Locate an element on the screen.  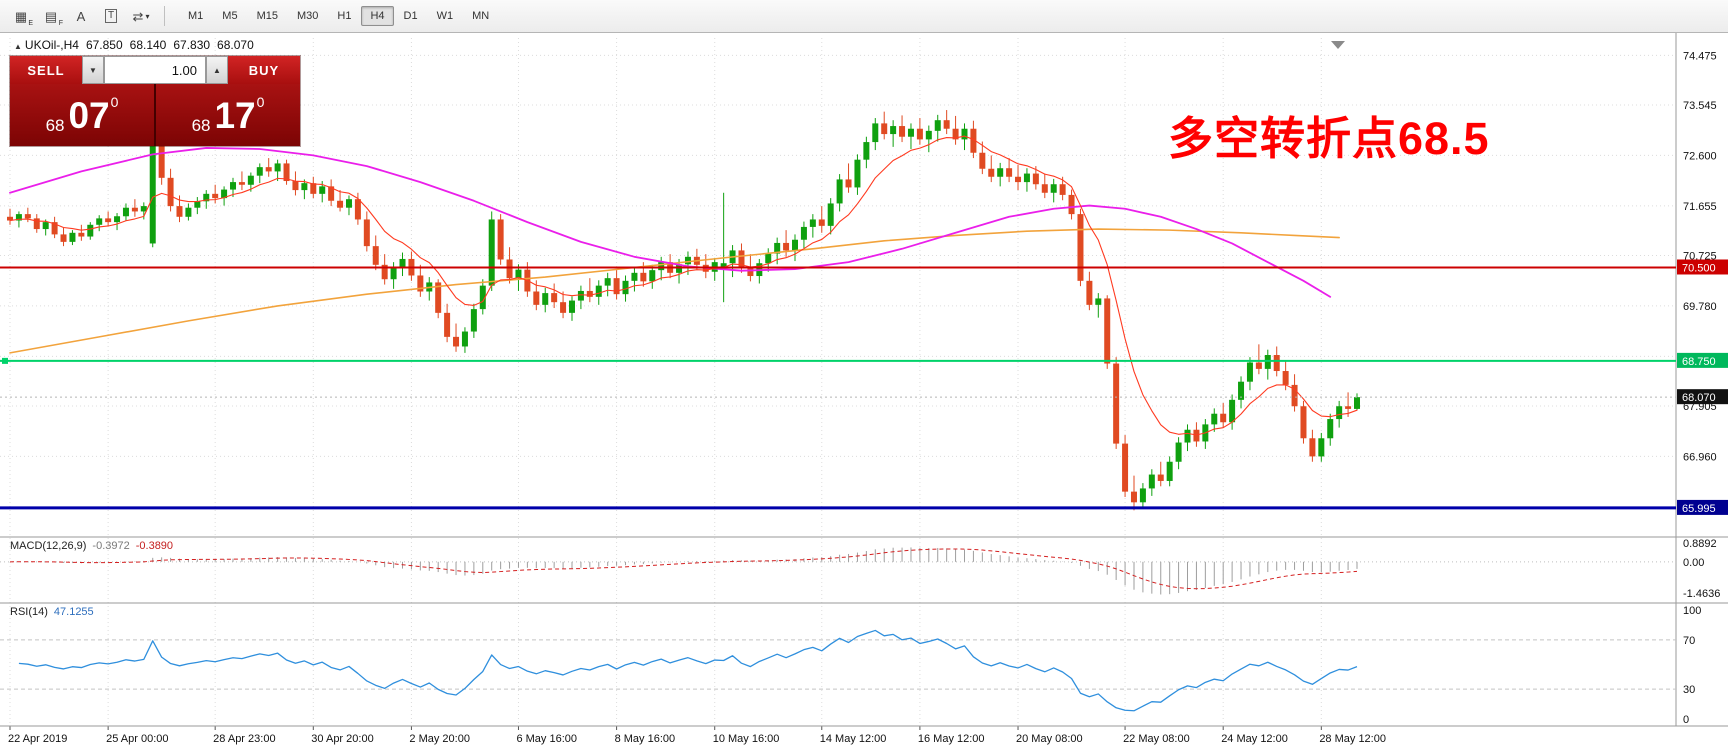
svg-text: -1.4636 is located at coordinates (1701, 594).